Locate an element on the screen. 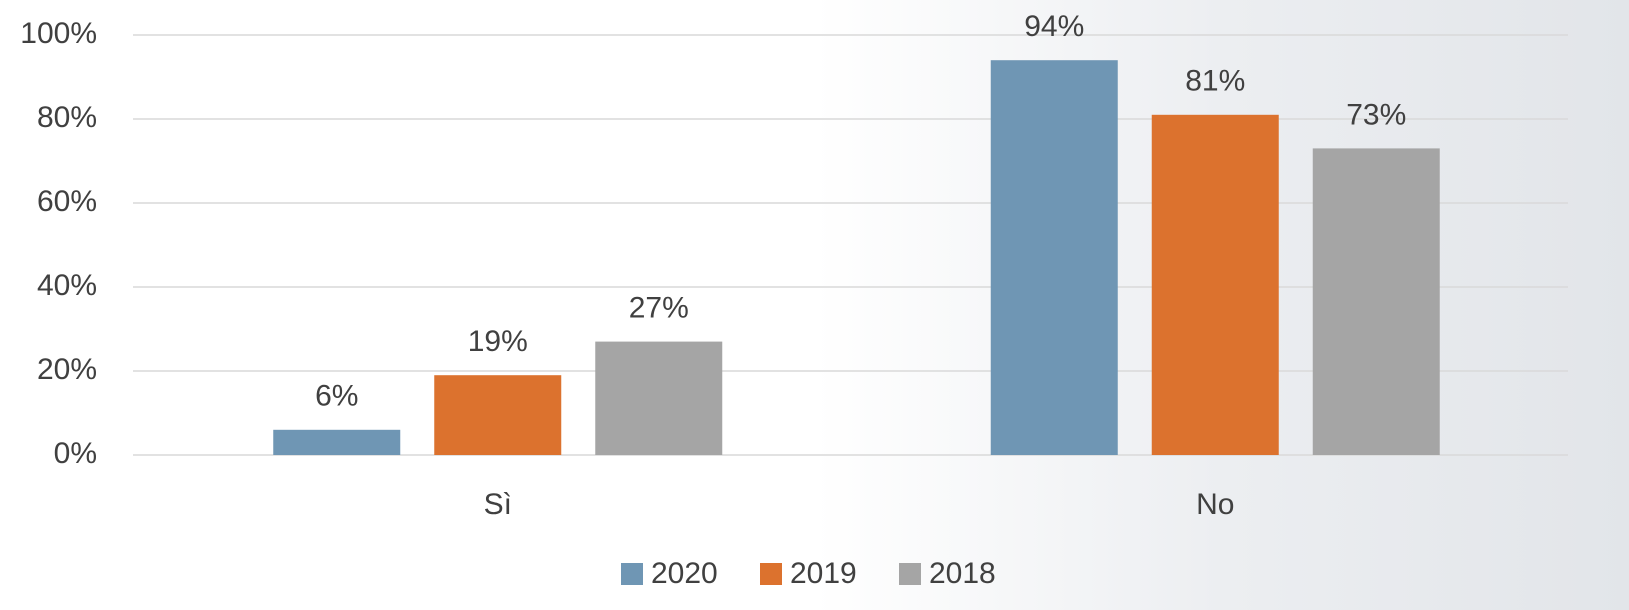 Image resolution: width=1629 pixels, height=610 pixels. data-label: 6% is located at coordinates (336, 396).